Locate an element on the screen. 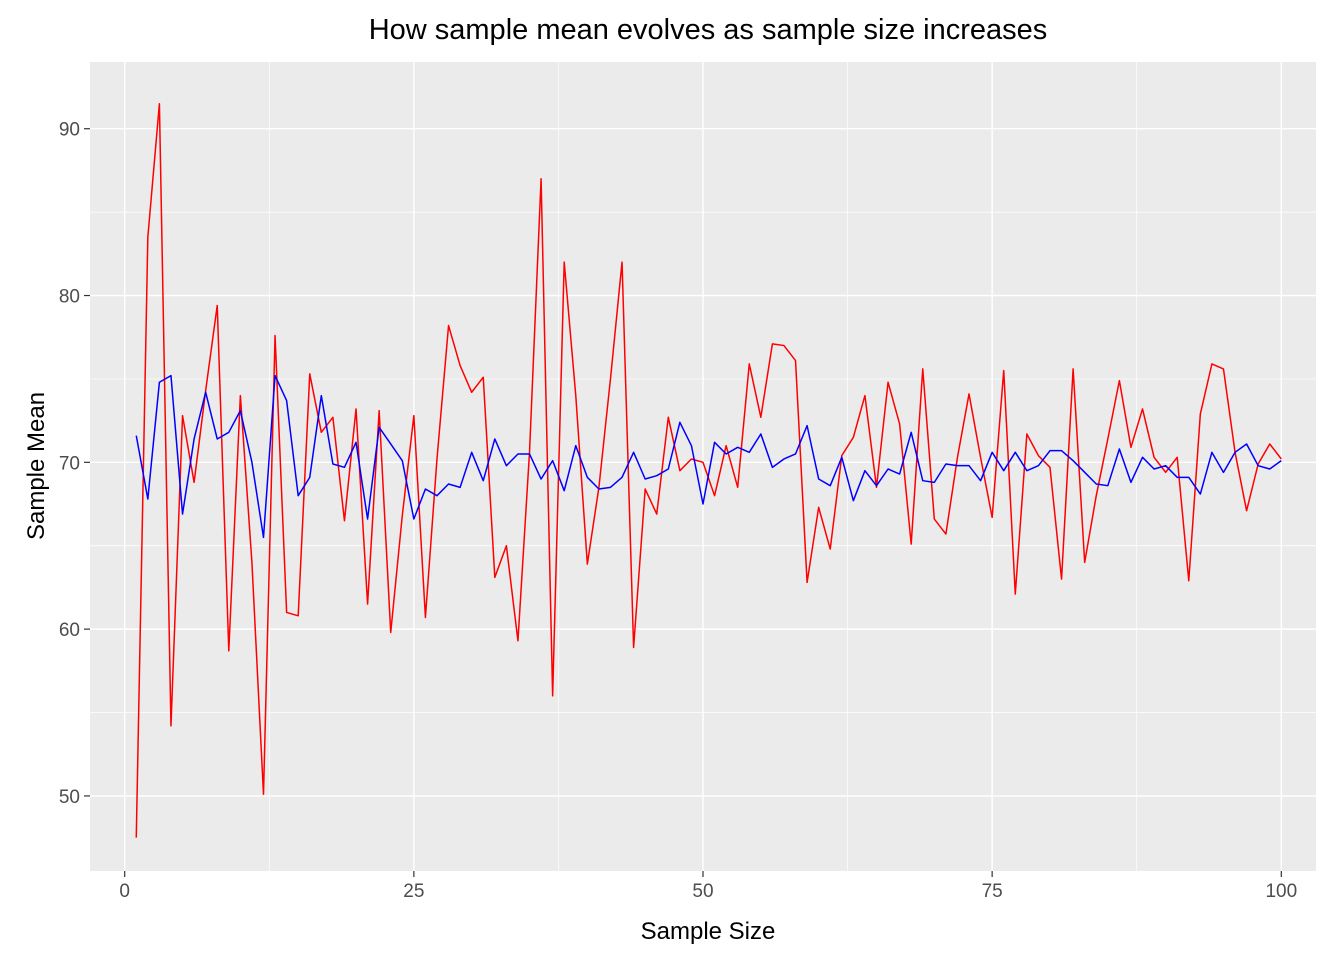 The image size is (1344, 960). y-axis-label: Sample Mean is located at coordinates (36, 466).